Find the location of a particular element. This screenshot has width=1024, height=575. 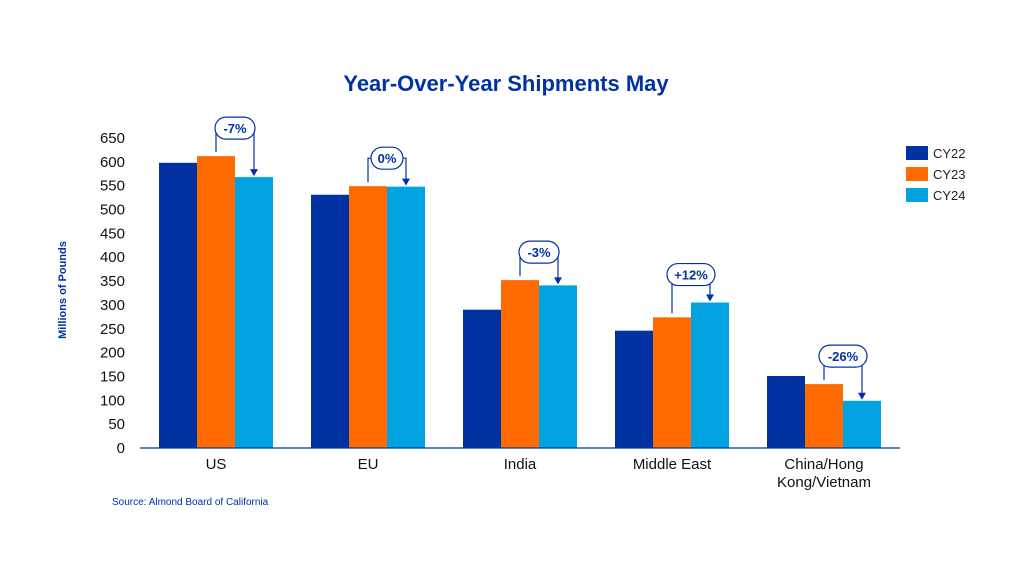

annotation-label: -26% is located at coordinates (843, 356).